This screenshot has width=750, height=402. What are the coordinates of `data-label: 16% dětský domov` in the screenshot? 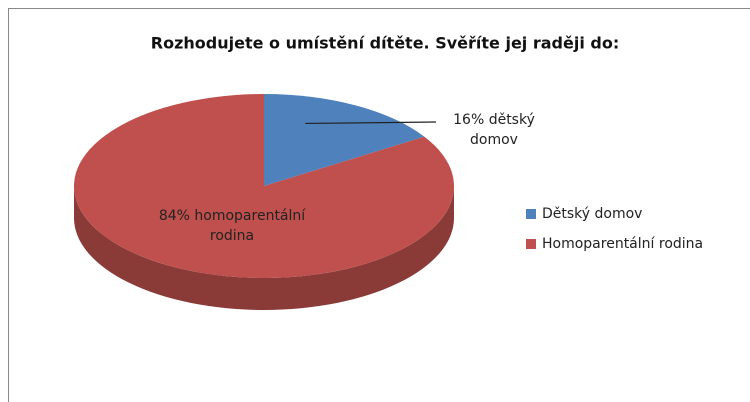 It's located at (494, 130).